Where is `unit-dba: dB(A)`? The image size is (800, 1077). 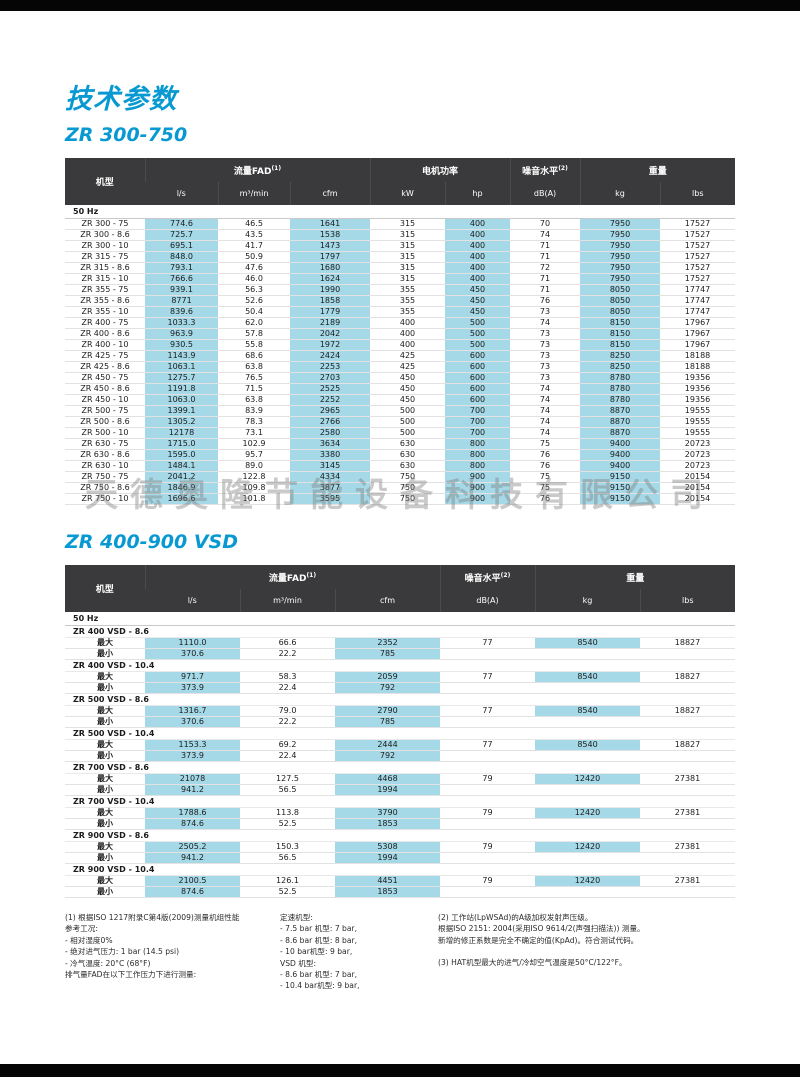
unit-dba: dB(A) is located at coordinates (487, 600).